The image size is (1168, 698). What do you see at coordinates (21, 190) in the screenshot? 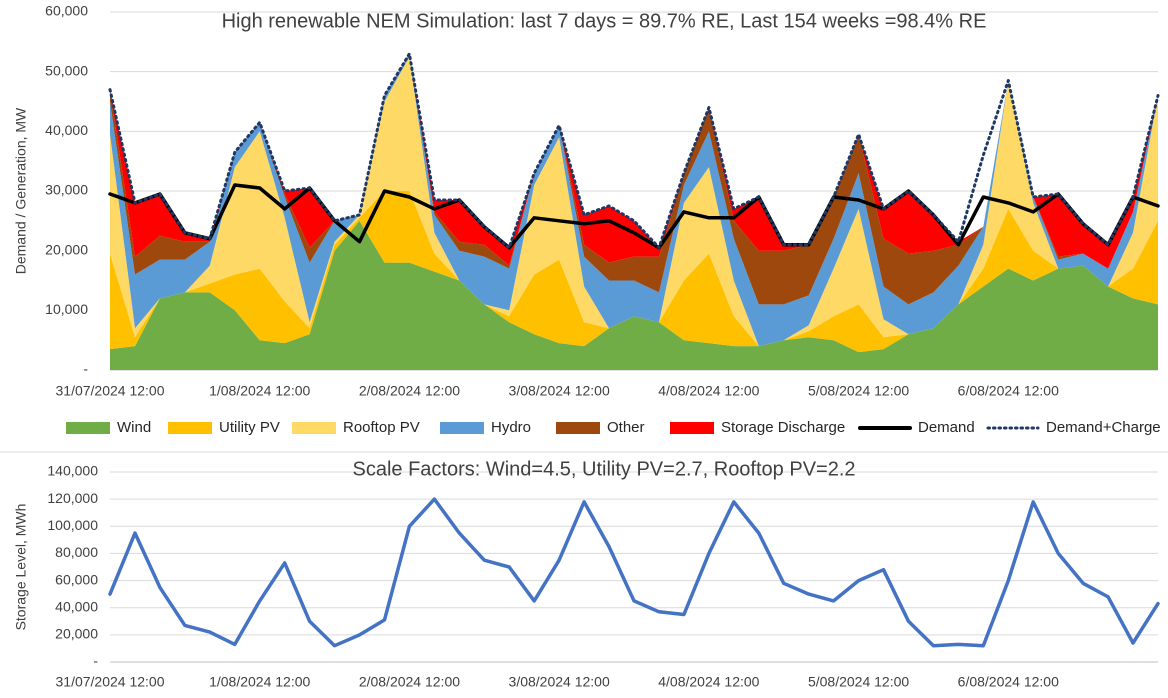
I see `y-axis-title: Demand / Generation, MW` at bounding box center [21, 190].